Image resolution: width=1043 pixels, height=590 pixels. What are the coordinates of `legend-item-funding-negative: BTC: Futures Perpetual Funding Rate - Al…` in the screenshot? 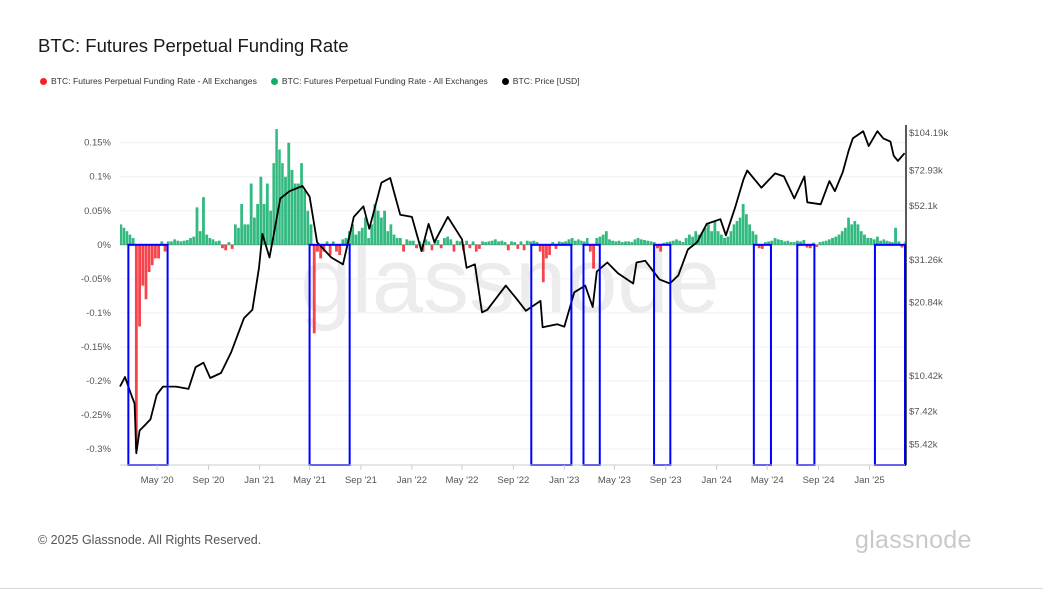 It's located at (148, 81).